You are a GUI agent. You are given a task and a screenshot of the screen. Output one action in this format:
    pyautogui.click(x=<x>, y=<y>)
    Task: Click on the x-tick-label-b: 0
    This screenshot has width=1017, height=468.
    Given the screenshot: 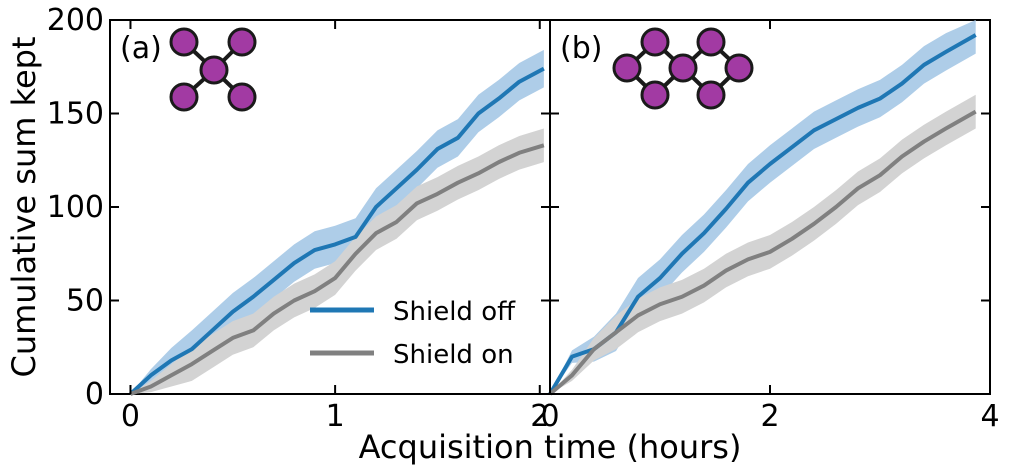 What is the action you would take?
    pyautogui.click(x=549, y=416)
    